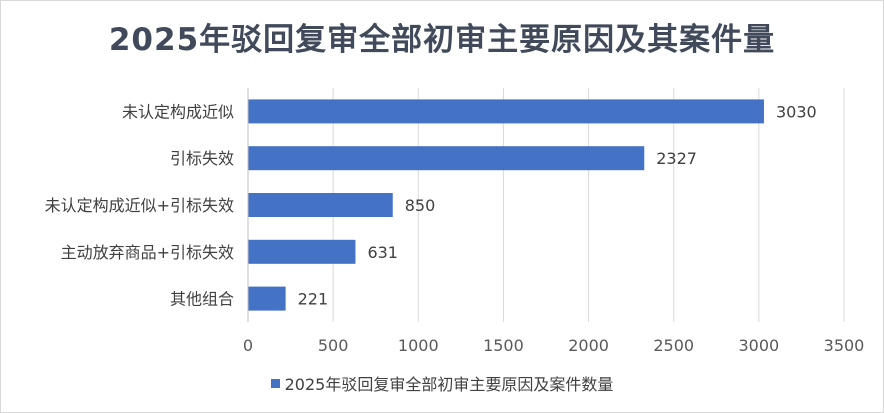  I want to click on x-tick-label: 3000, so click(758, 345).